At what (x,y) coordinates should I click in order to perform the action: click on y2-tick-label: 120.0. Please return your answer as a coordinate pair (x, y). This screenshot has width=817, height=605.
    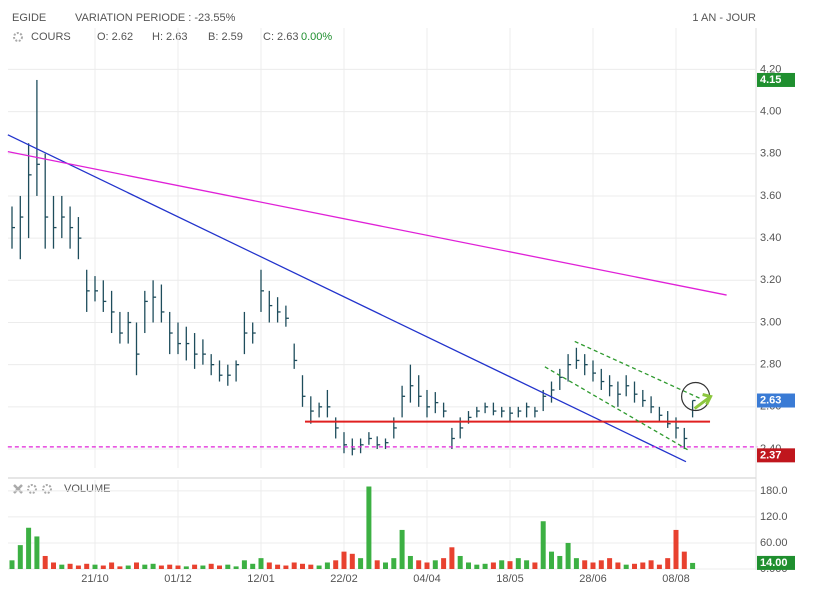
    Looking at the image, I should click on (774, 517).